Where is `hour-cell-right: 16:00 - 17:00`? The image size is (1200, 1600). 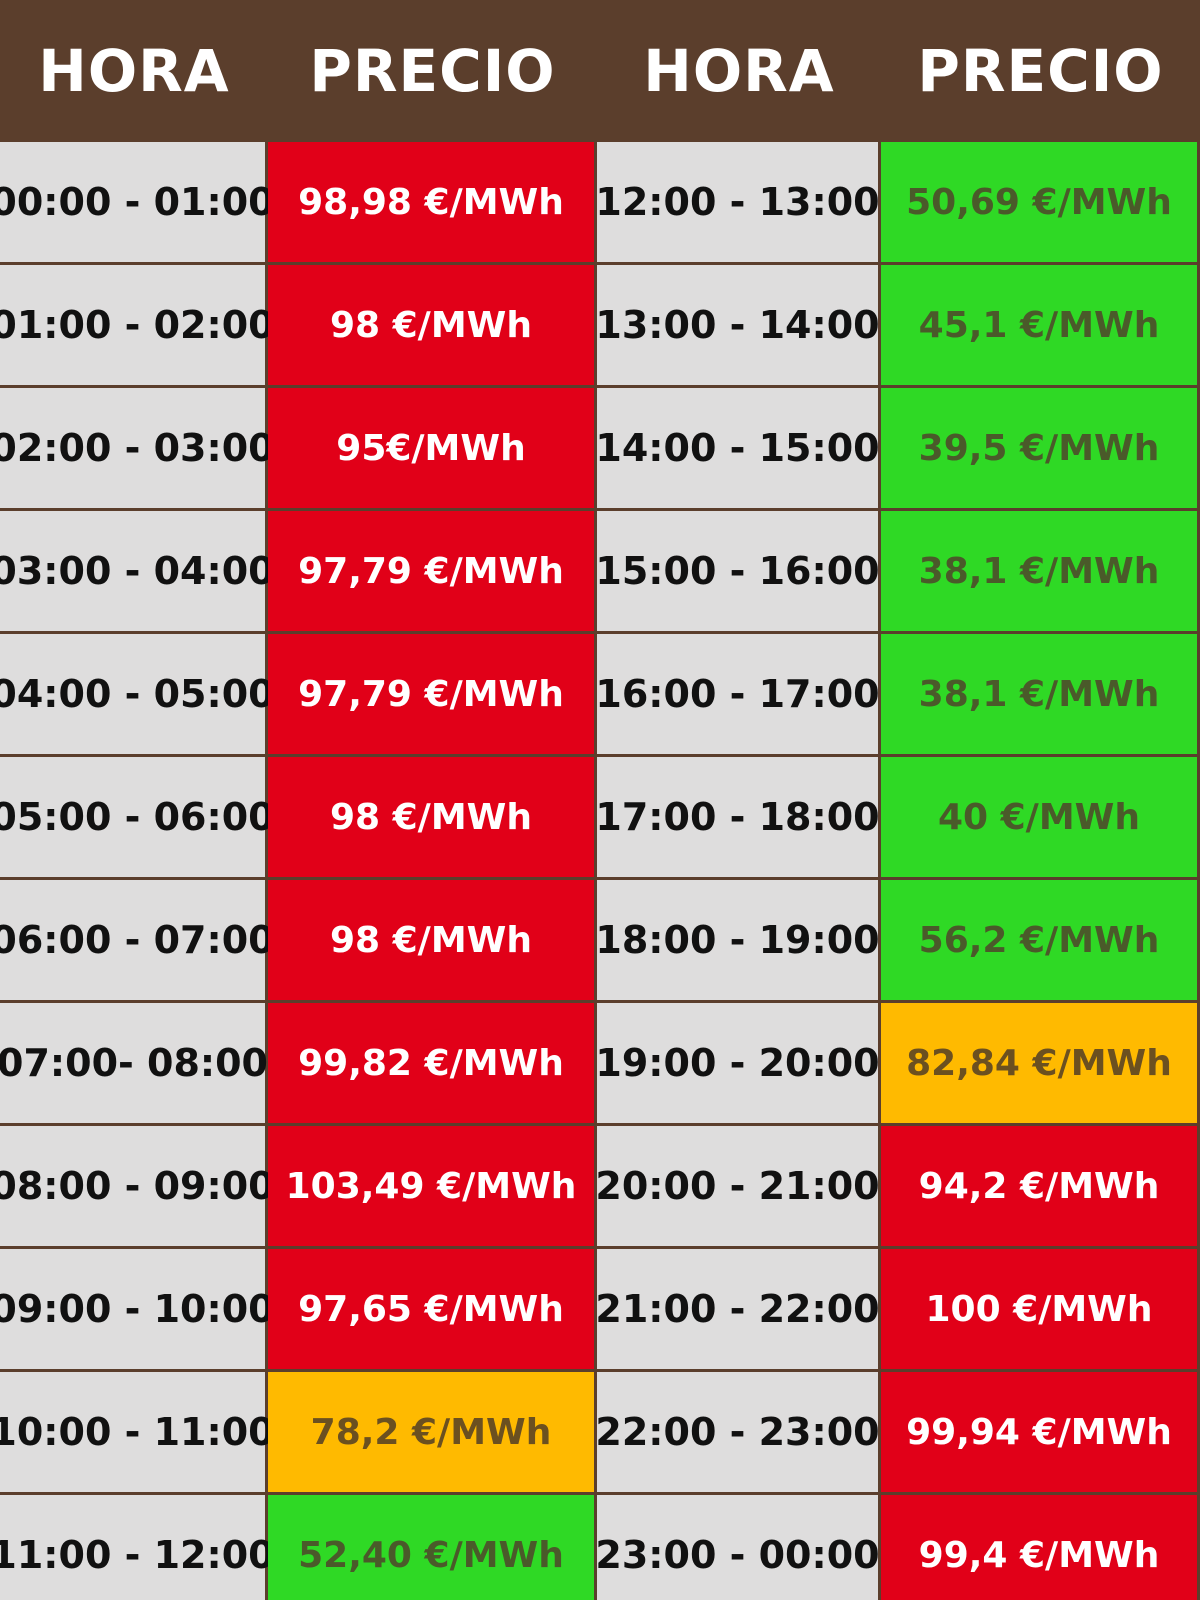 hour-cell-right: 16:00 - 17:00 is located at coordinates (738, 695).